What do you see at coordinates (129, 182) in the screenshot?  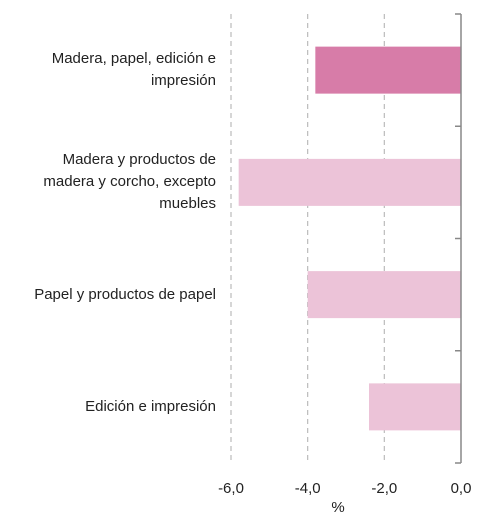 I see `category-label-line: madera y corcho, excepto` at bounding box center [129, 182].